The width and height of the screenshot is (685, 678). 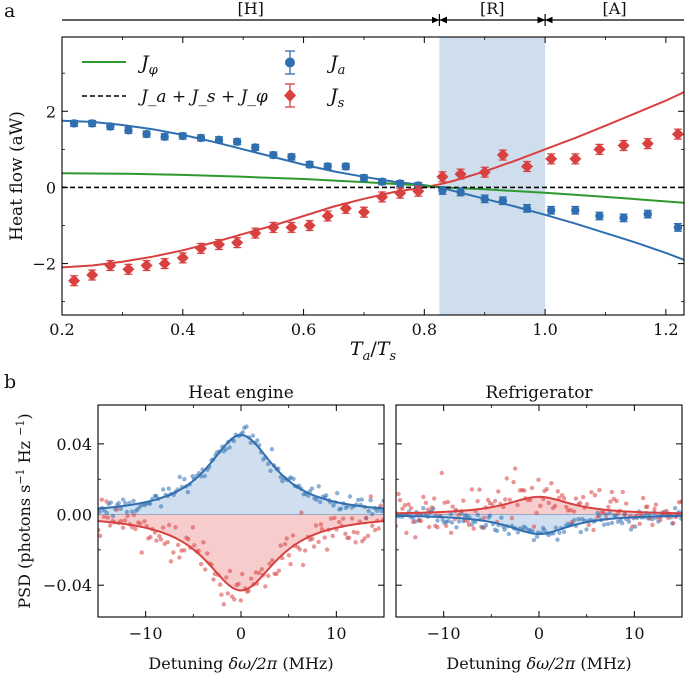 I want to click on x-tick-label: 10, so click(x=634, y=633).